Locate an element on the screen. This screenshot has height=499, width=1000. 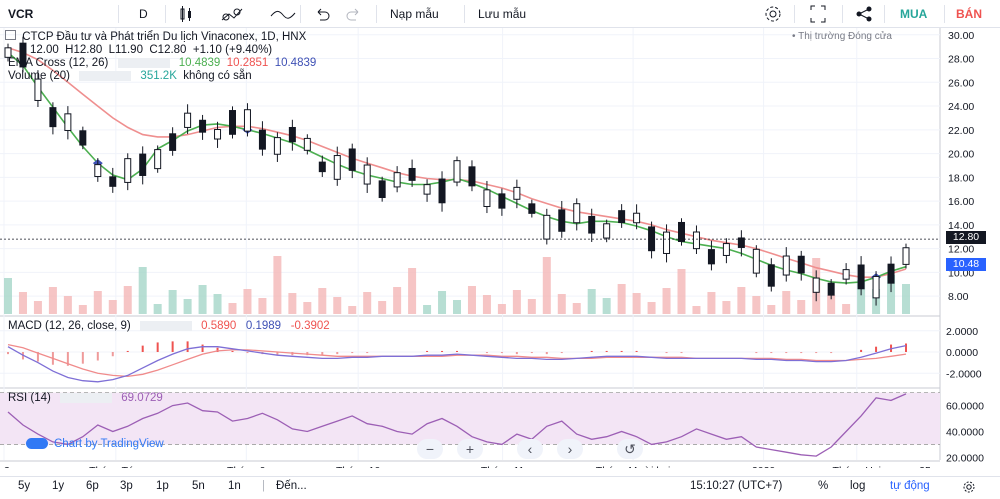
range-5y: 5y is located at coordinates (24, 486).